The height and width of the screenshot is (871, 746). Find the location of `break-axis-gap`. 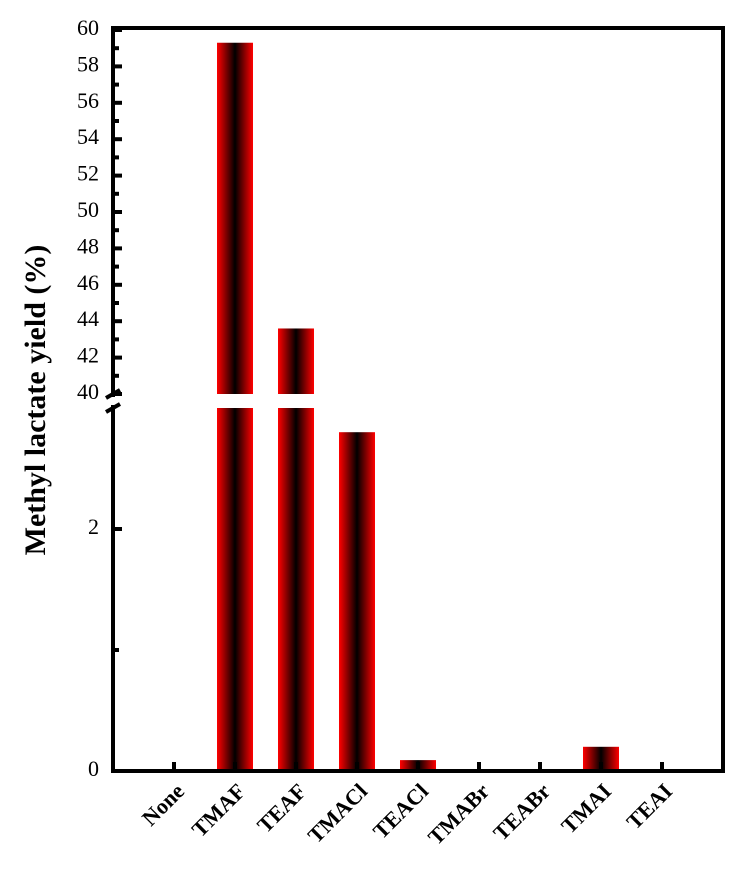

break-axis-gap is located at coordinates (113, 401).